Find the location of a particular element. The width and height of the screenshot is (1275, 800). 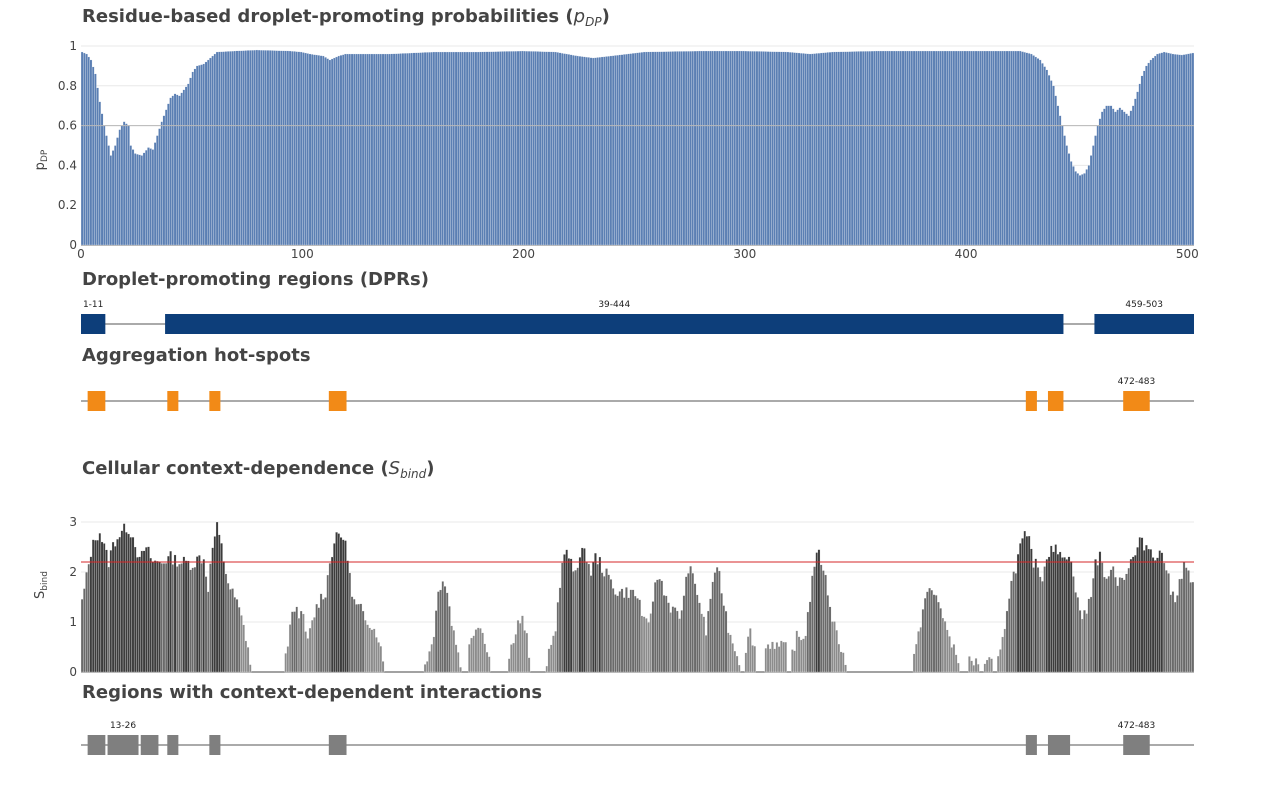

hotspots-track: 472-483 is located at coordinates (637, 394).